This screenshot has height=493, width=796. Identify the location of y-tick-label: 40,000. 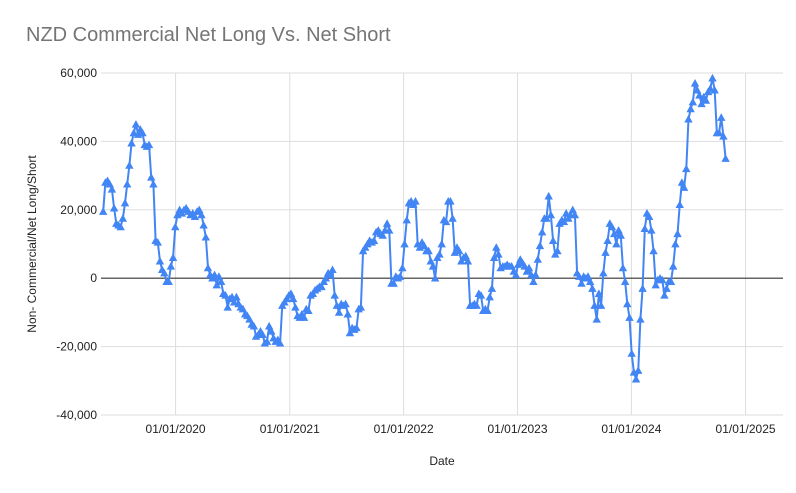
(78, 141).